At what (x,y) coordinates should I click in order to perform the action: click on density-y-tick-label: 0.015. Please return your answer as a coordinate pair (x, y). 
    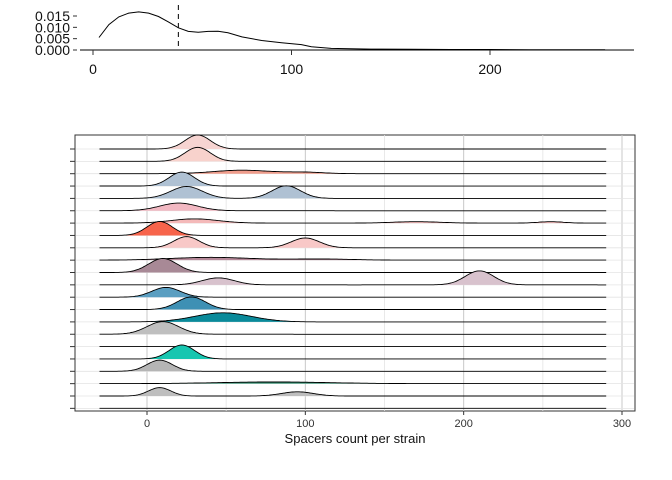
    Looking at the image, I should click on (52, 16).